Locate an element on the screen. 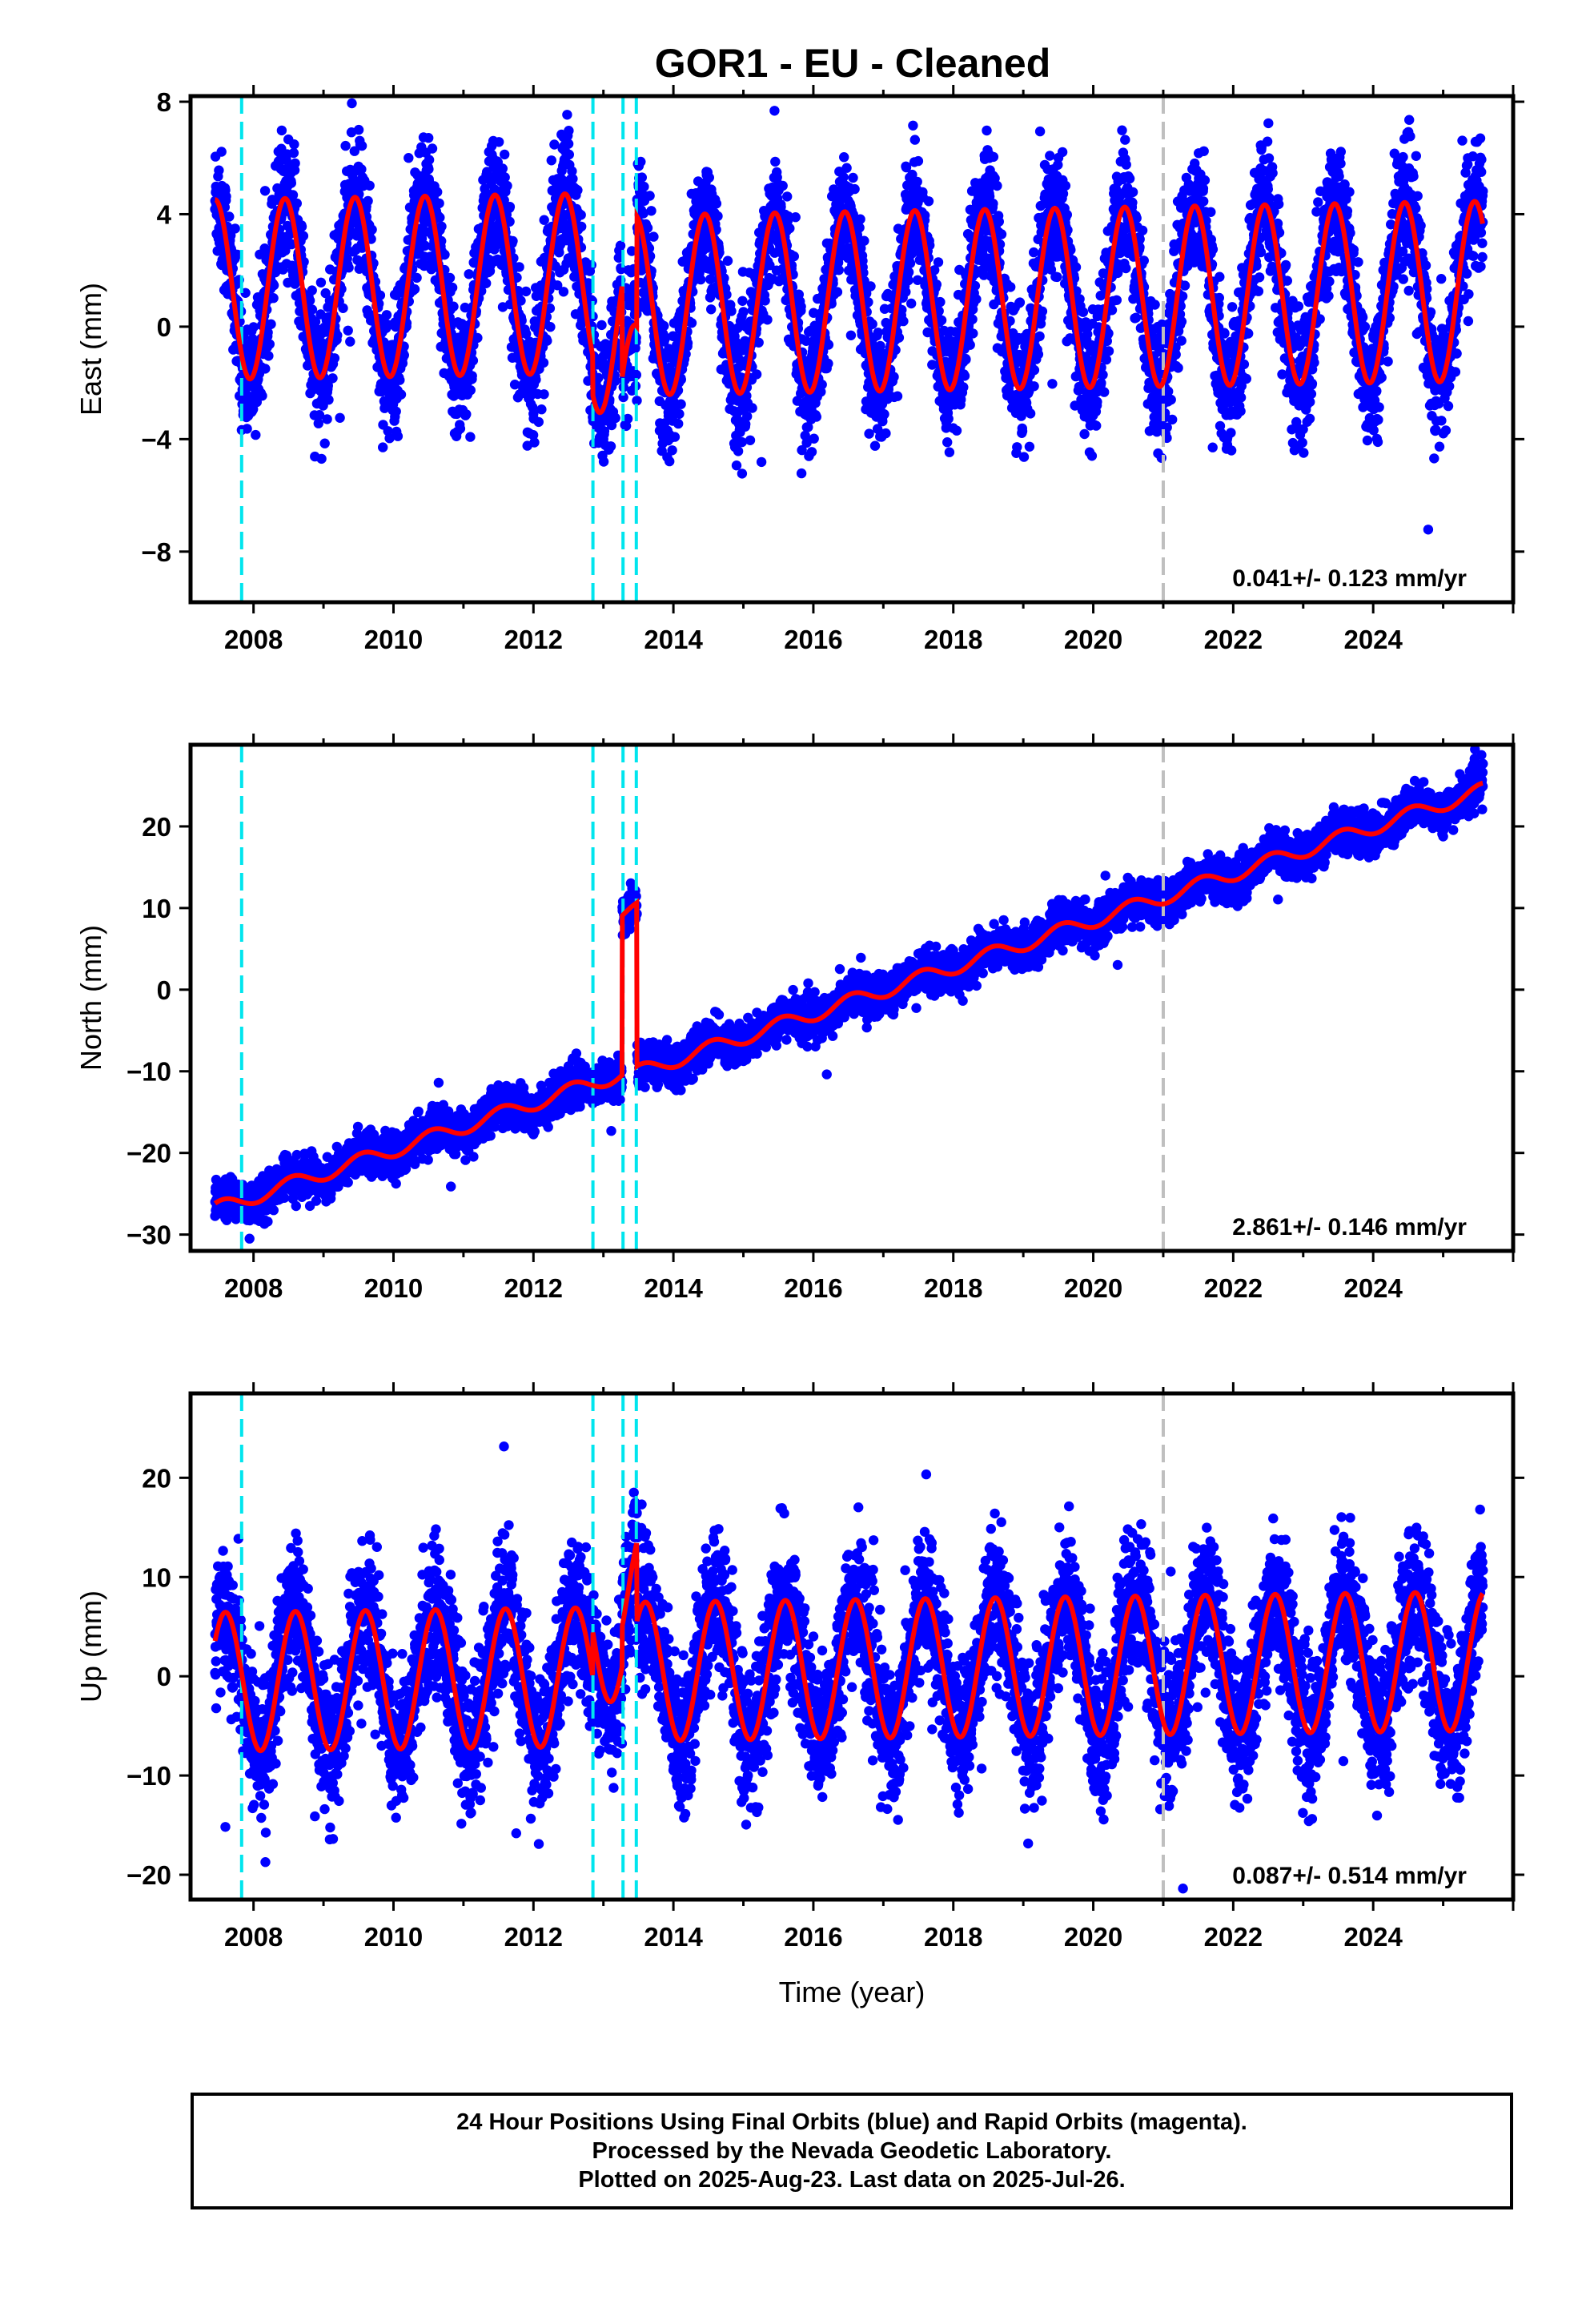  chart-title: GOR1 - EU - Cleaned is located at coordinates (853, 63).